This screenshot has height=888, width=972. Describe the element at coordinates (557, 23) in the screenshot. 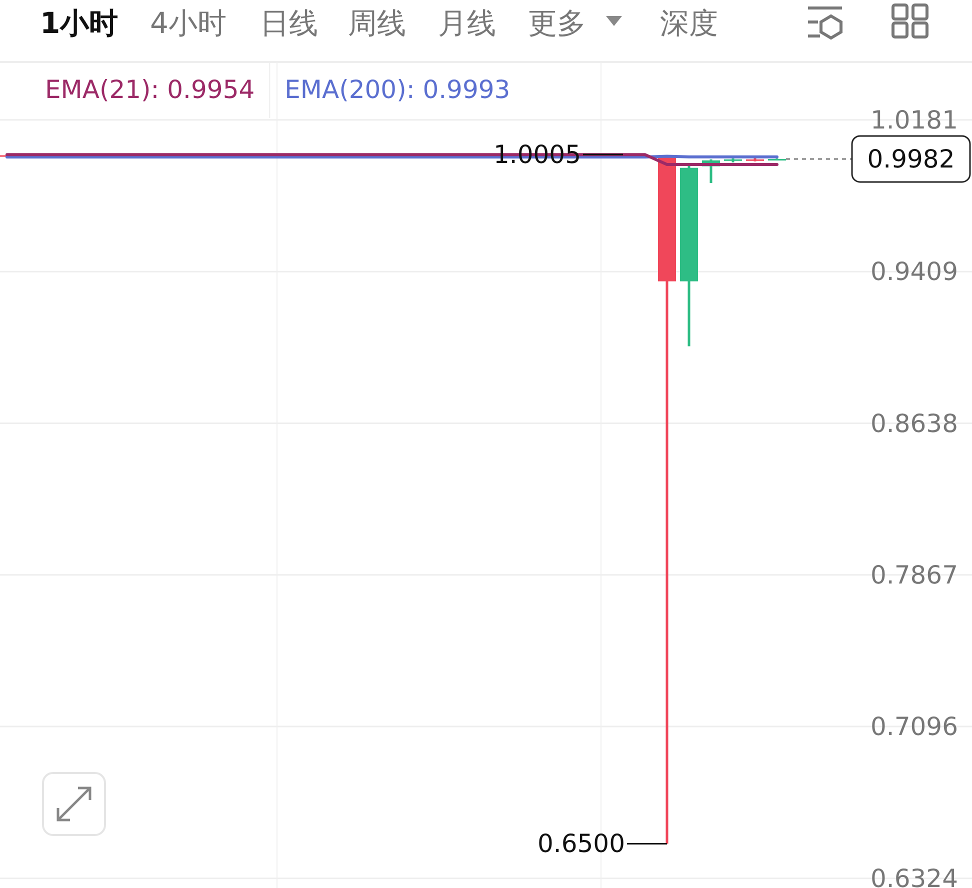

I see `text: 更多` at that location.